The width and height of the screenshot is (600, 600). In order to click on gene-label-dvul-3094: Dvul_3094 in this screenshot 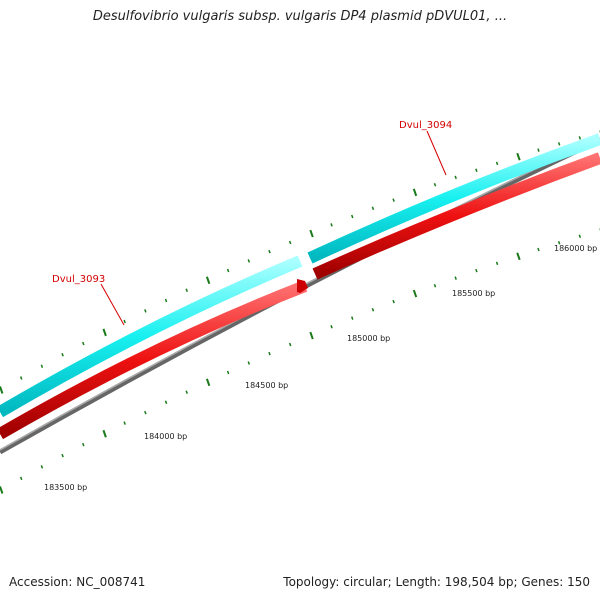, I will do `click(425, 125)`.